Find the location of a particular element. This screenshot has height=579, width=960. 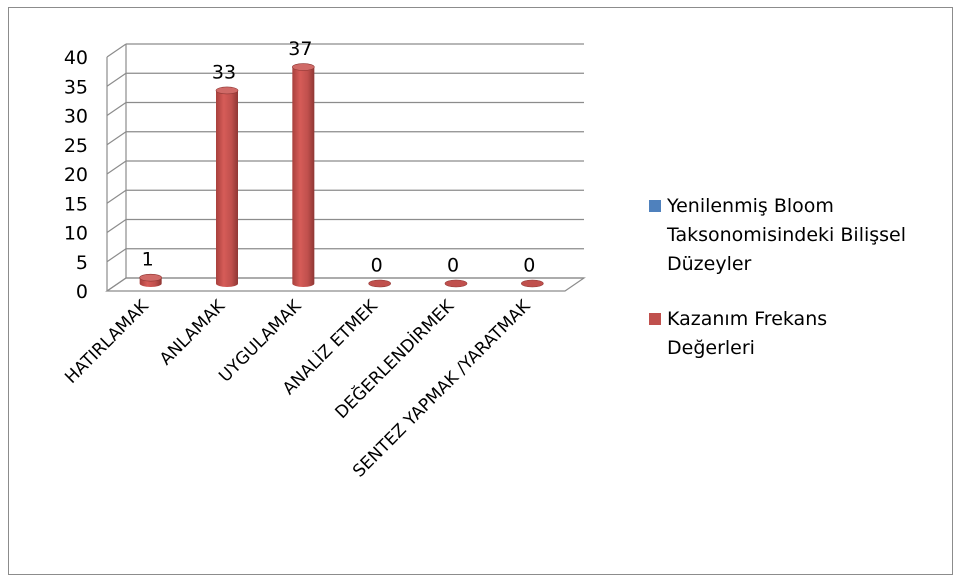

legend-label: Düzeyler is located at coordinates (709, 264).